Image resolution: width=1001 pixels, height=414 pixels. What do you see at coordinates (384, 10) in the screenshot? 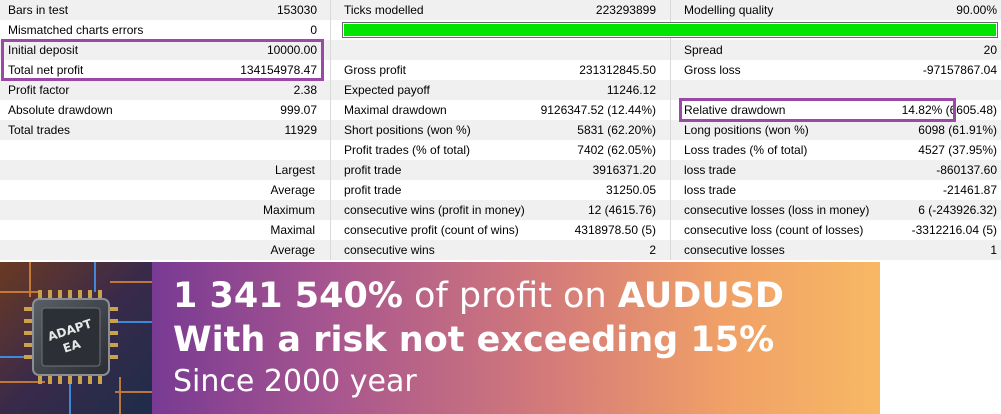
I see `metric-label-col2: Ticks modelled` at bounding box center [384, 10].